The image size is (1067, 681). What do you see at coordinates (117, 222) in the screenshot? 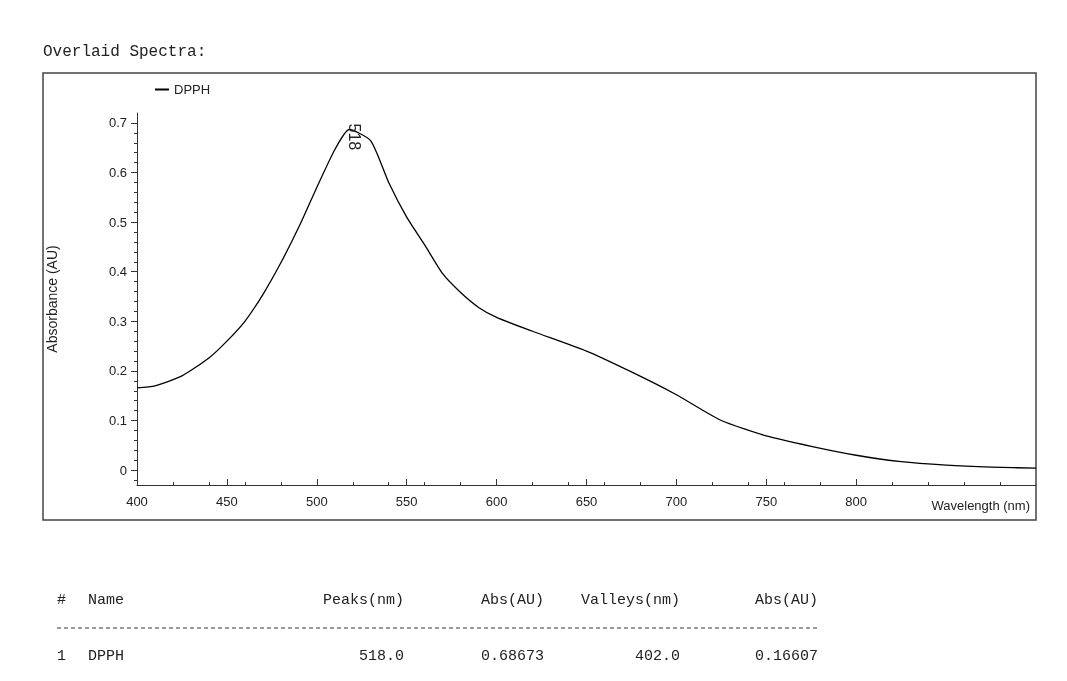
I see `y-tick-label: 0.5` at bounding box center [117, 222].